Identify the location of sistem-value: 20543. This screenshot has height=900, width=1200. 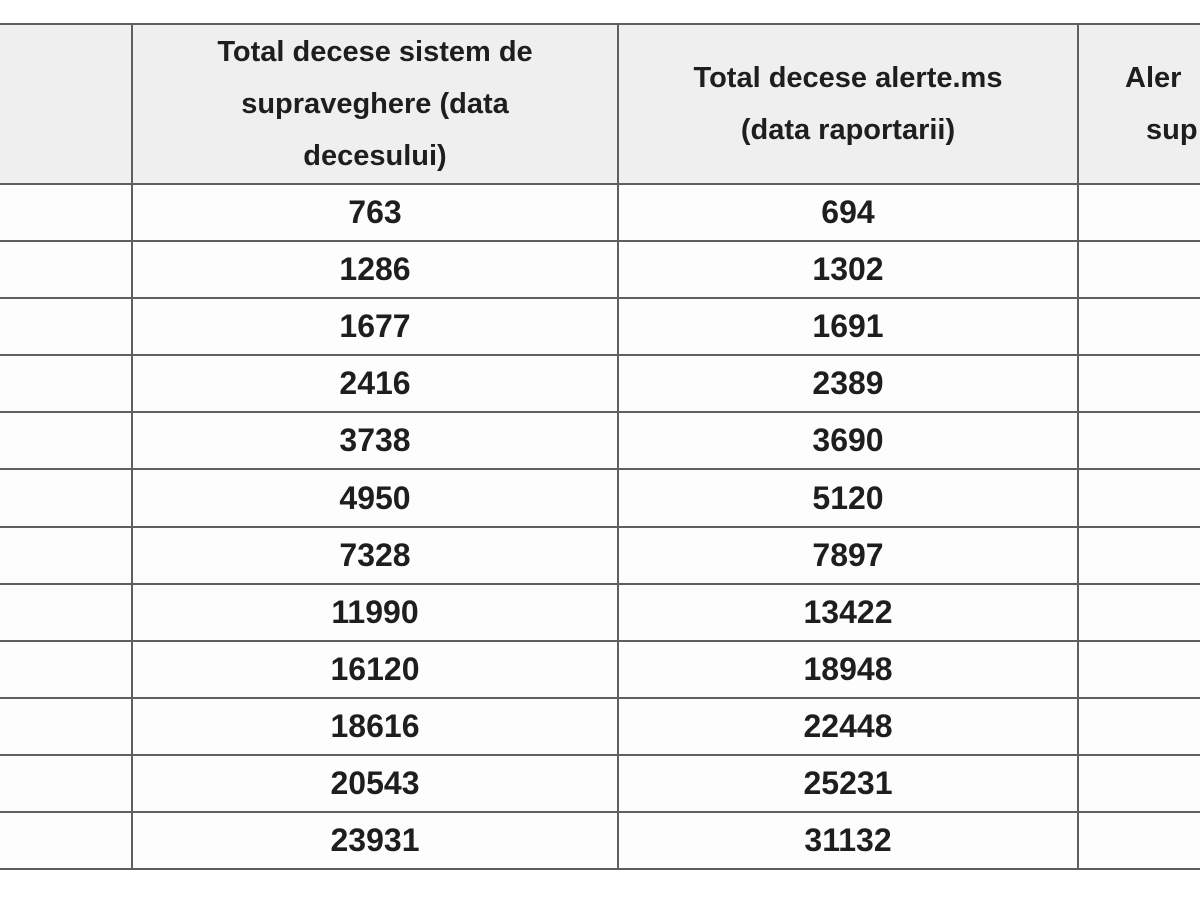
(376, 784).